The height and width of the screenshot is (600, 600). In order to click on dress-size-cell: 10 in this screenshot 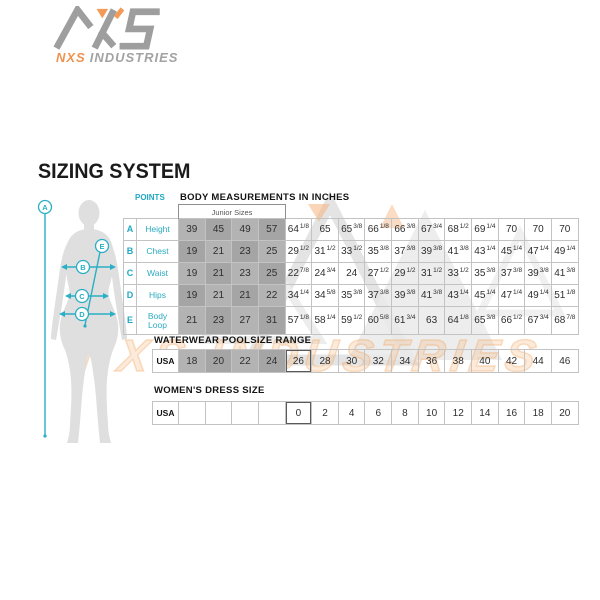, I will do `click(432, 413)`.